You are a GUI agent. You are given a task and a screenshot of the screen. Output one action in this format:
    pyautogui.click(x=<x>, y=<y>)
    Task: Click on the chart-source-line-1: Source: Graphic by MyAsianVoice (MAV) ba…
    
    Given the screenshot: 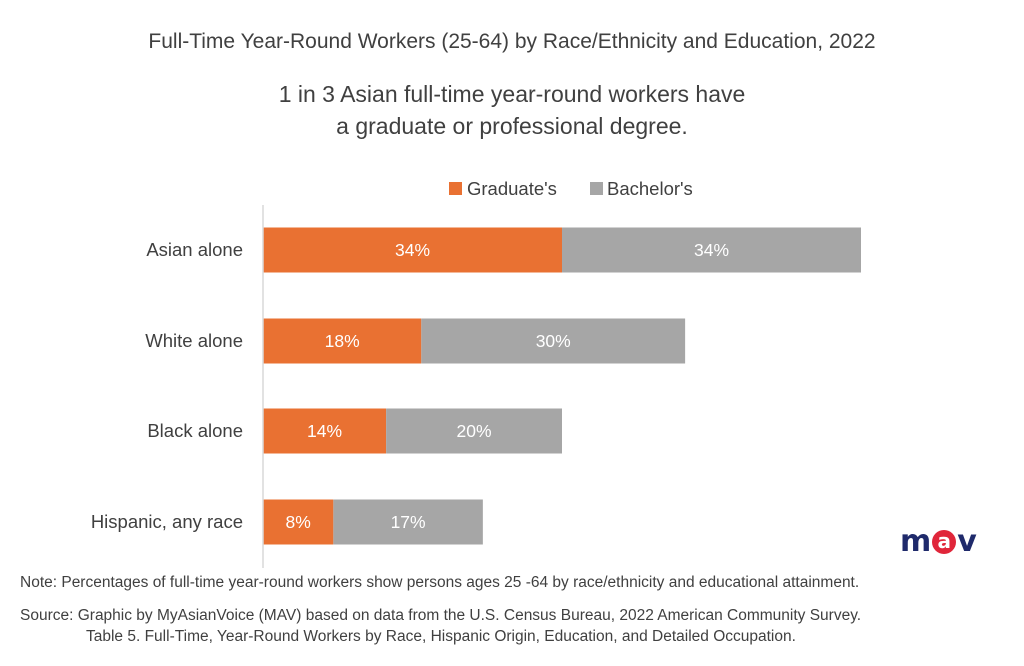 What is the action you would take?
    pyautogui.click(x=441, y=615)
    